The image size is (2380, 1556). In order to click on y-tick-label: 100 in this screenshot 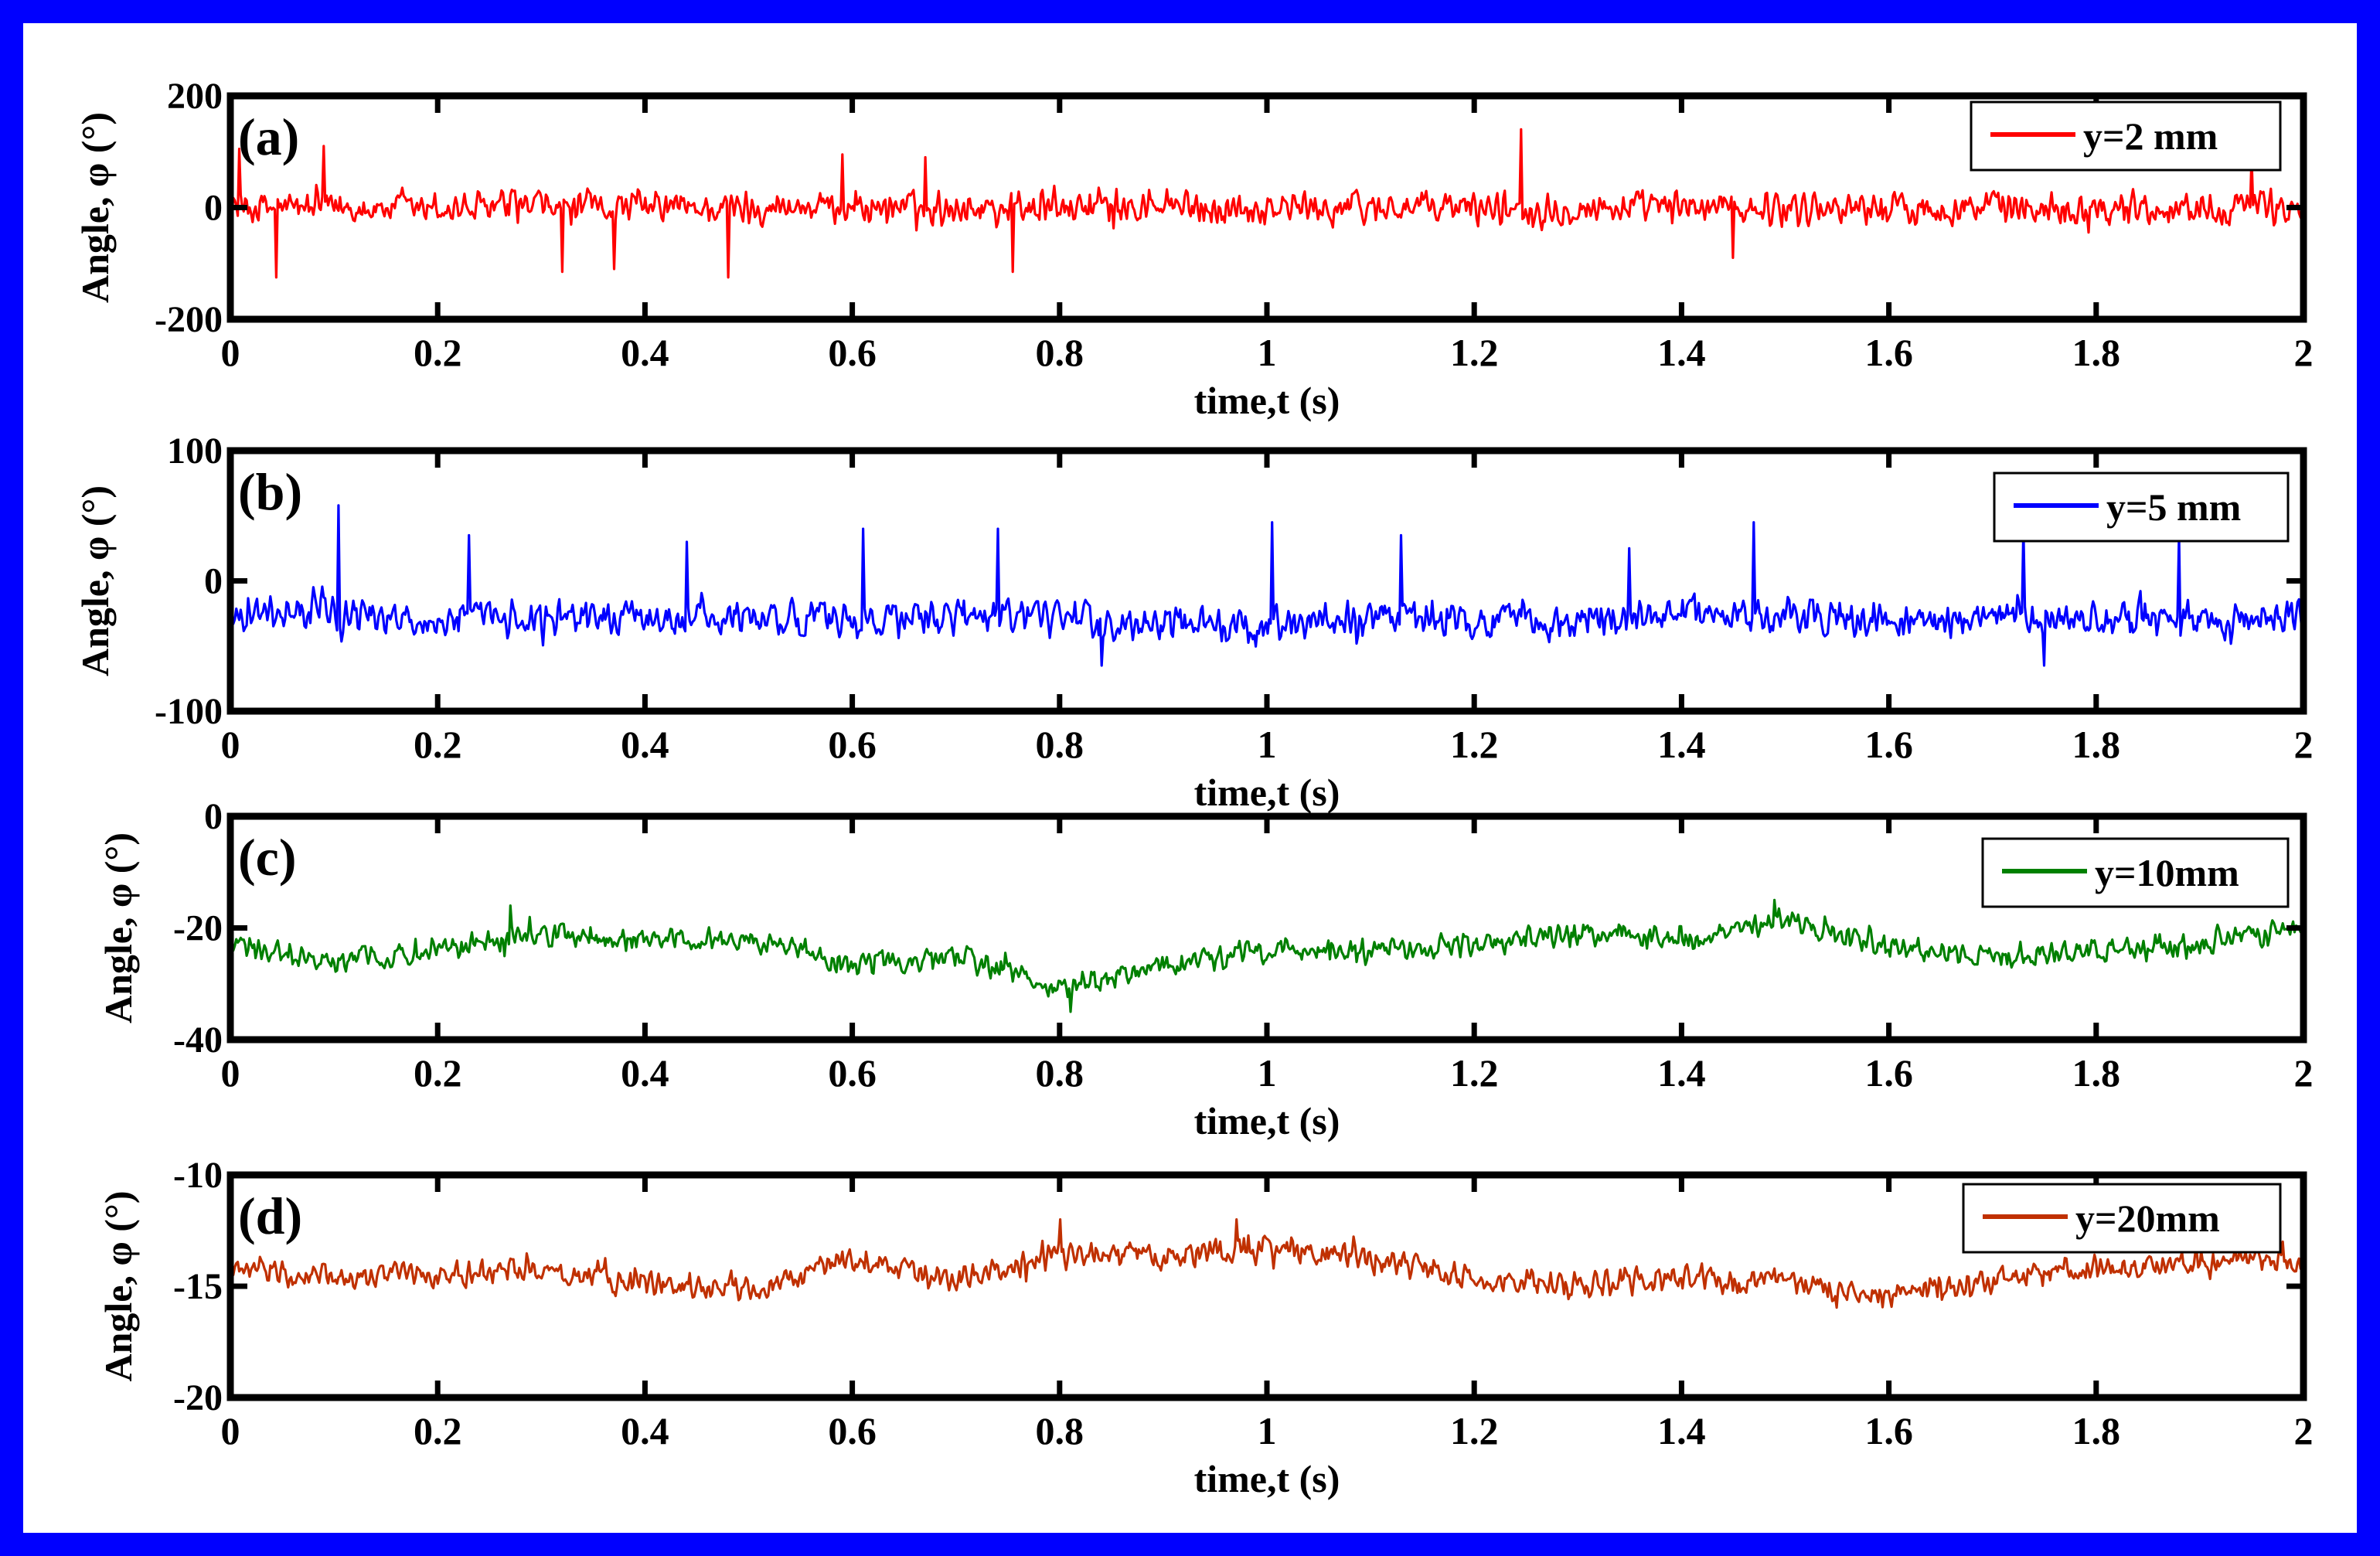, I will do `click(195, 452)`.